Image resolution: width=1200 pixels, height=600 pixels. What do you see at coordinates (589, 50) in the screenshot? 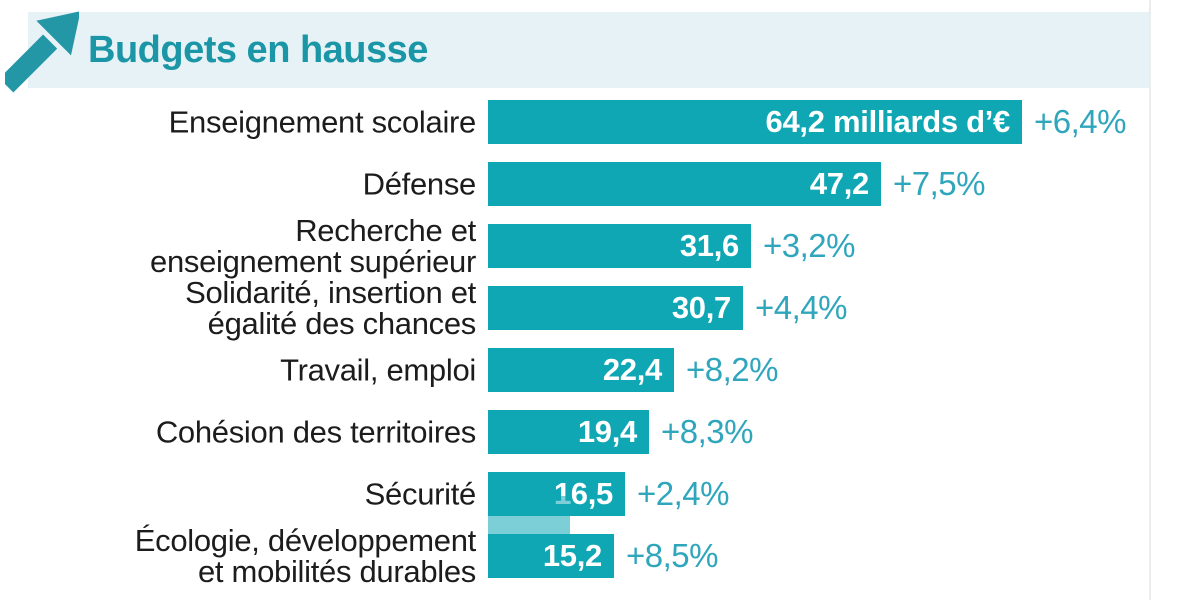
I see `header-band` at bounding box center [589, 50].